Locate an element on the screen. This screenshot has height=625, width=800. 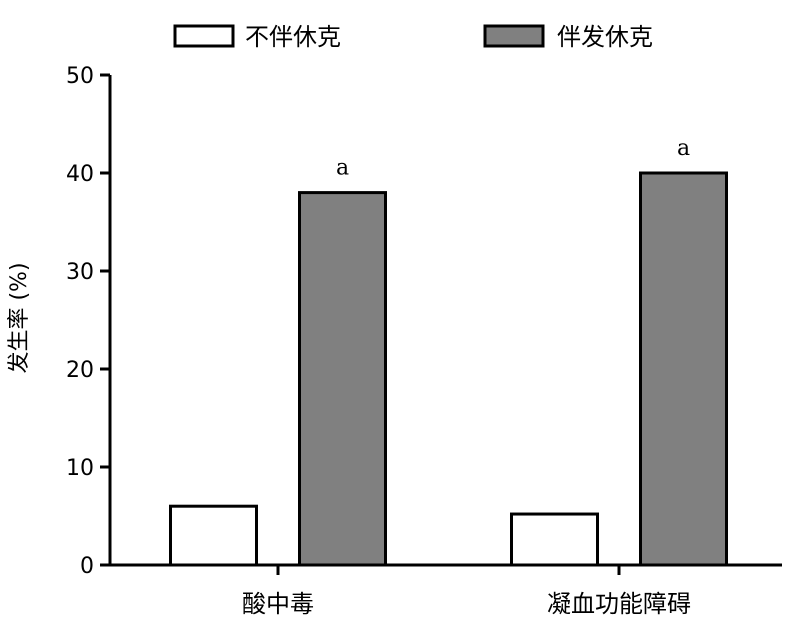
x-axis: 酸中毒 凝血功能障碍 is located at coordinates (445, 590).